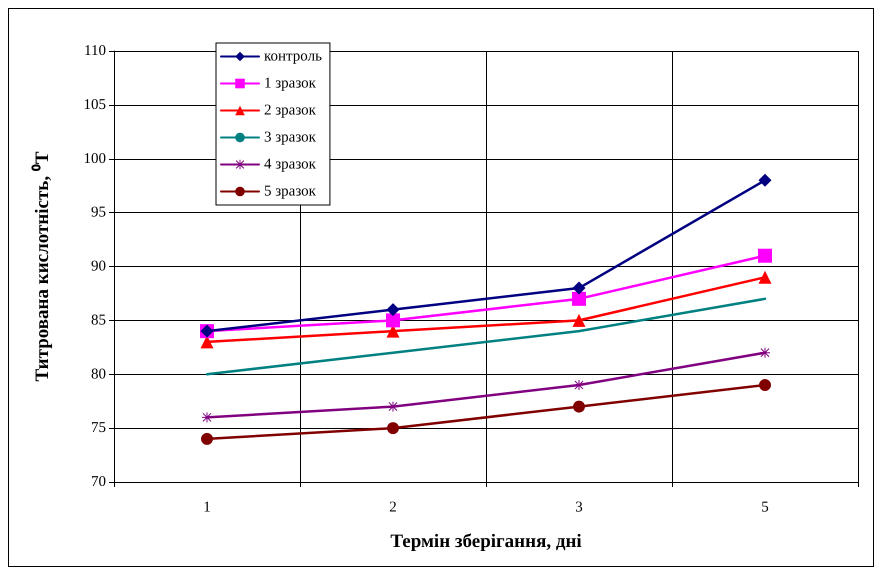 The height and width of the screenshot is (575, 882). What do you see at coordinates (207, 508) in the screenshot?
I see `x-tick-label: 1` at bounding box center [207, 508].